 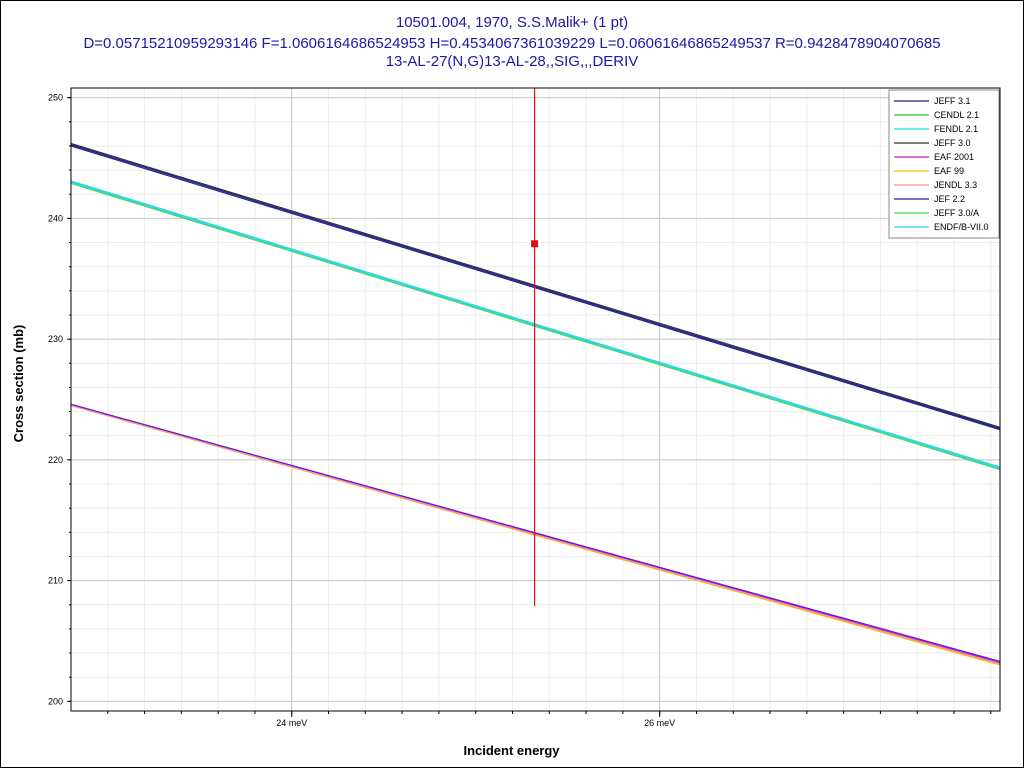 What do you see at coordinates (659, 723) in the screenshot?
I see `x-tick-label: 26 meV` at bounding box center [659, 723].